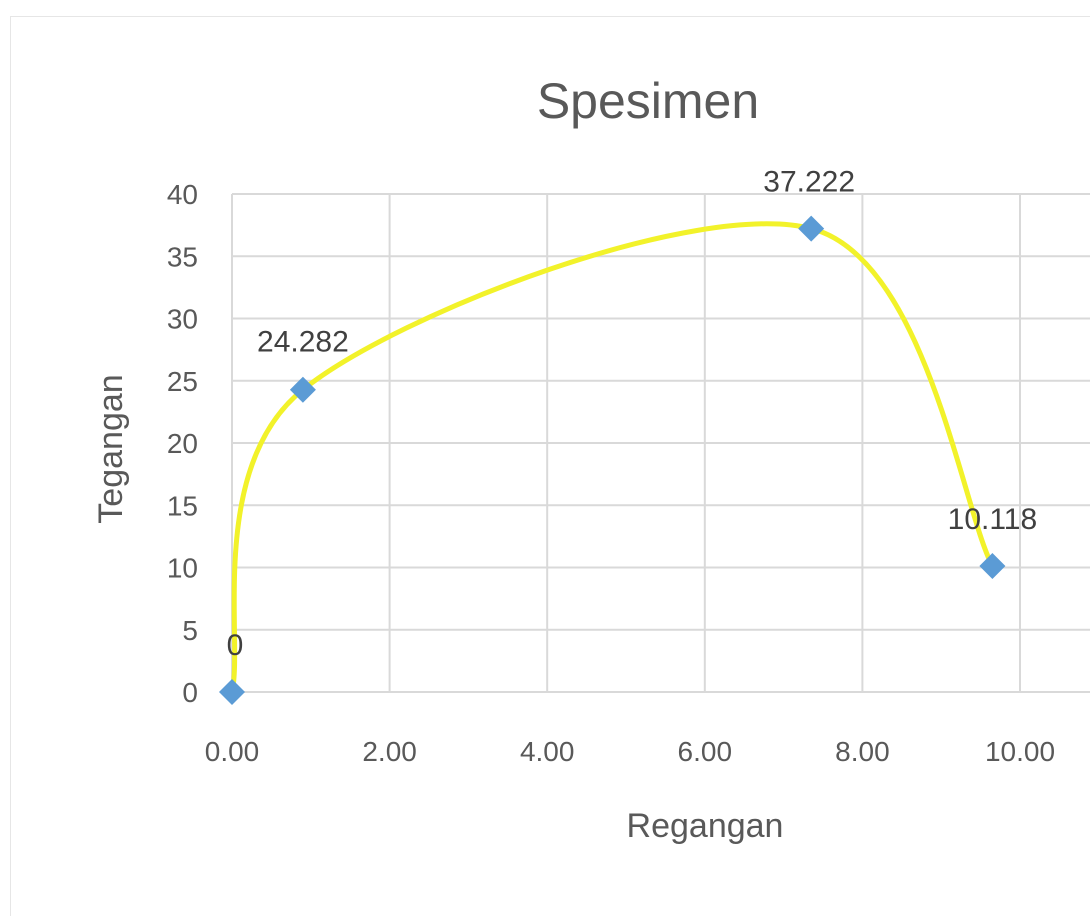 Image resolution: width=1090 pixels, height=916 pixels. I want to click on data-label: 37.222, so click(809, 182).